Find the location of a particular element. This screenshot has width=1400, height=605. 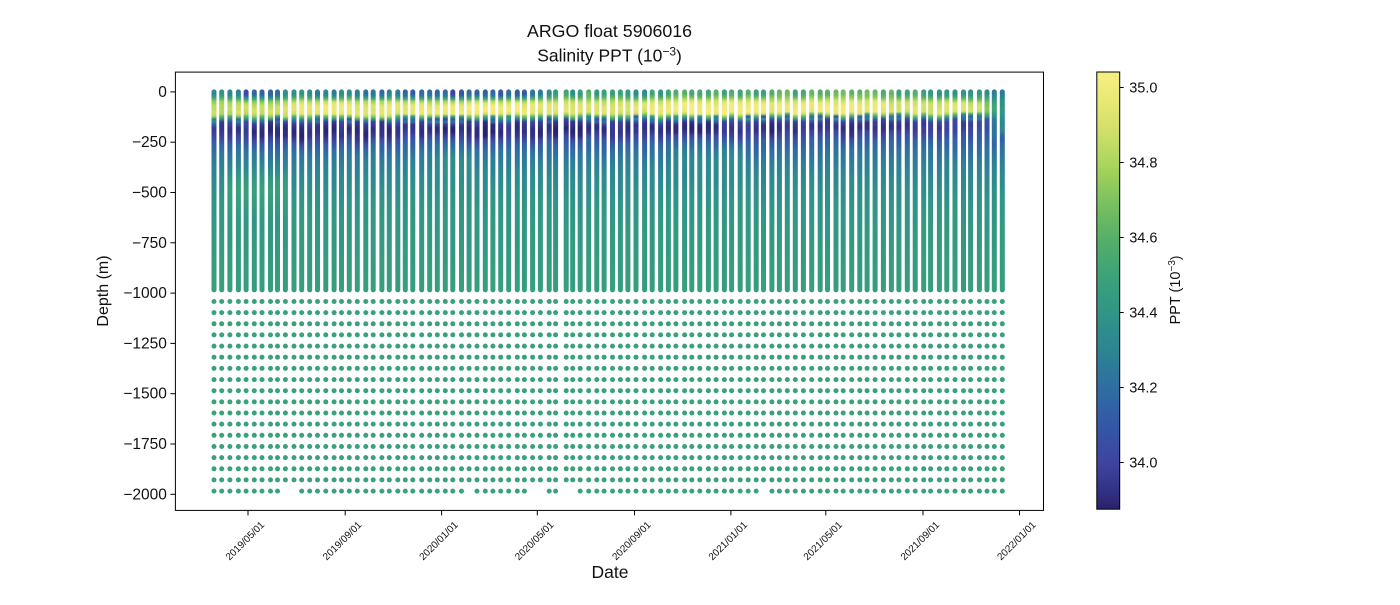

svg-text: 35.0 is located at coordinates (1143, 89).